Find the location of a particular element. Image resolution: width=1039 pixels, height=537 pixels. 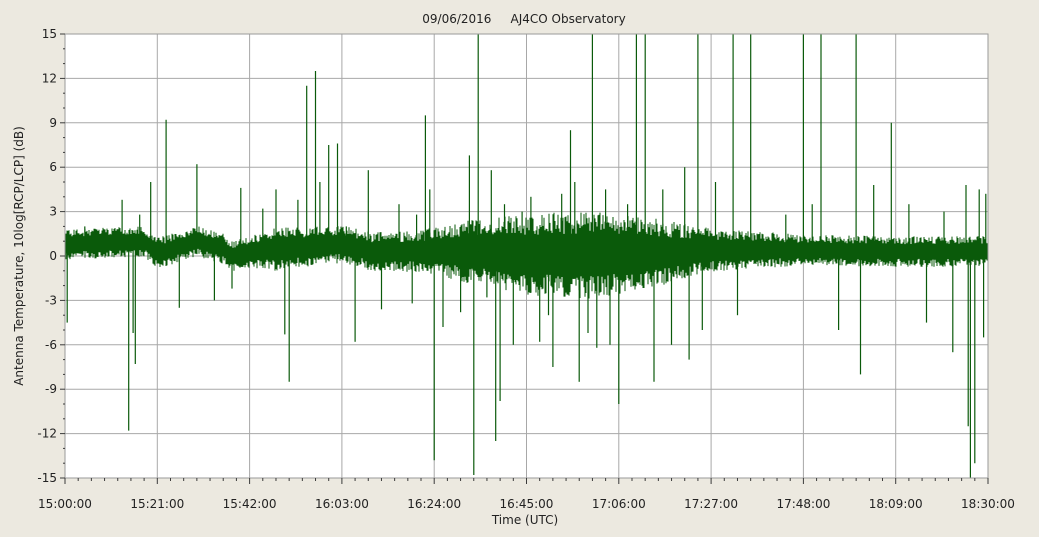

chart-title: 09/06/2016 AJ4CO Observatory is located at coordinates (523, 19).